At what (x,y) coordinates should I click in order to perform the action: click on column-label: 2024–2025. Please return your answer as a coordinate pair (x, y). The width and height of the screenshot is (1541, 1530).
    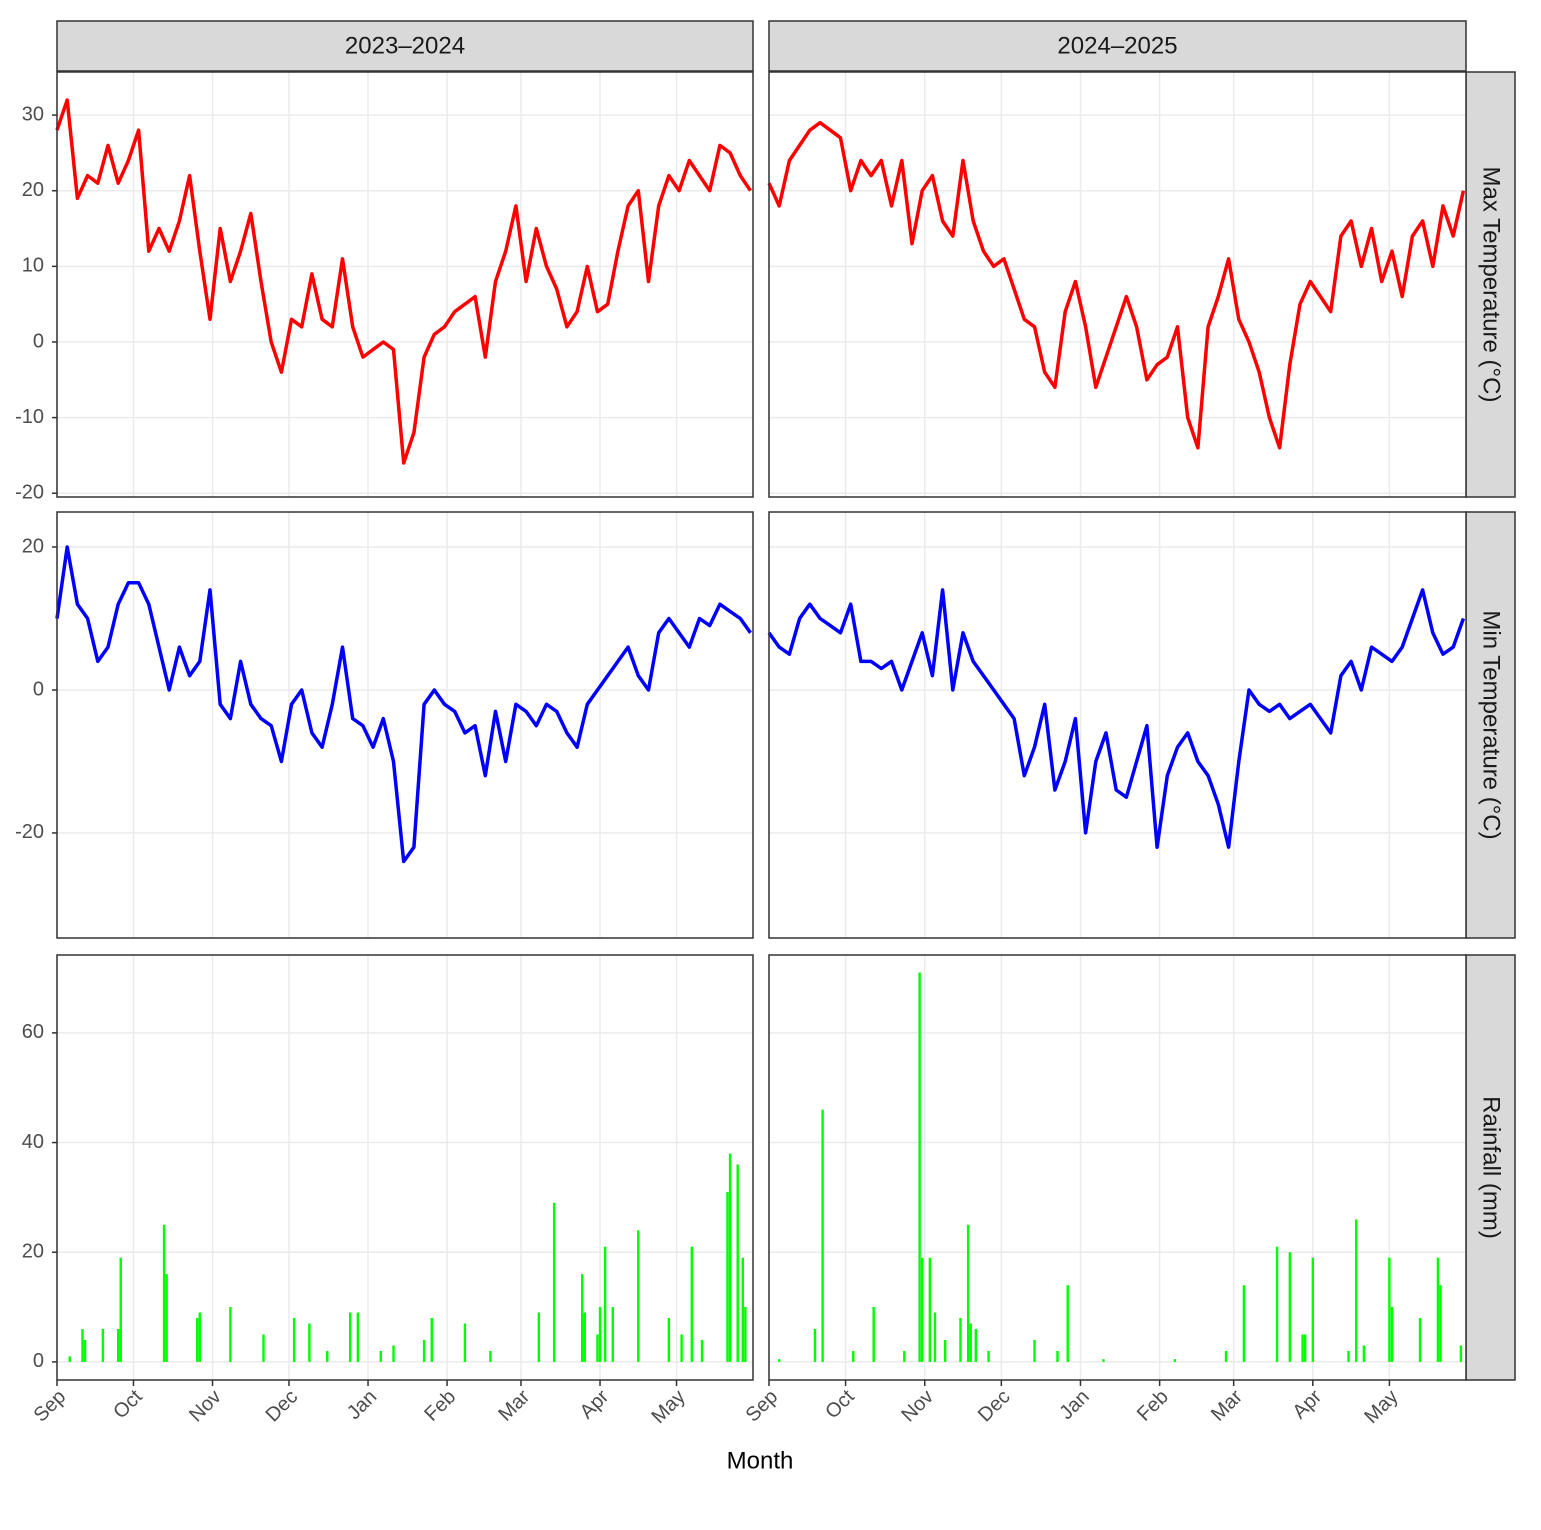
    Looking at the image, I should click on (1117, 45).